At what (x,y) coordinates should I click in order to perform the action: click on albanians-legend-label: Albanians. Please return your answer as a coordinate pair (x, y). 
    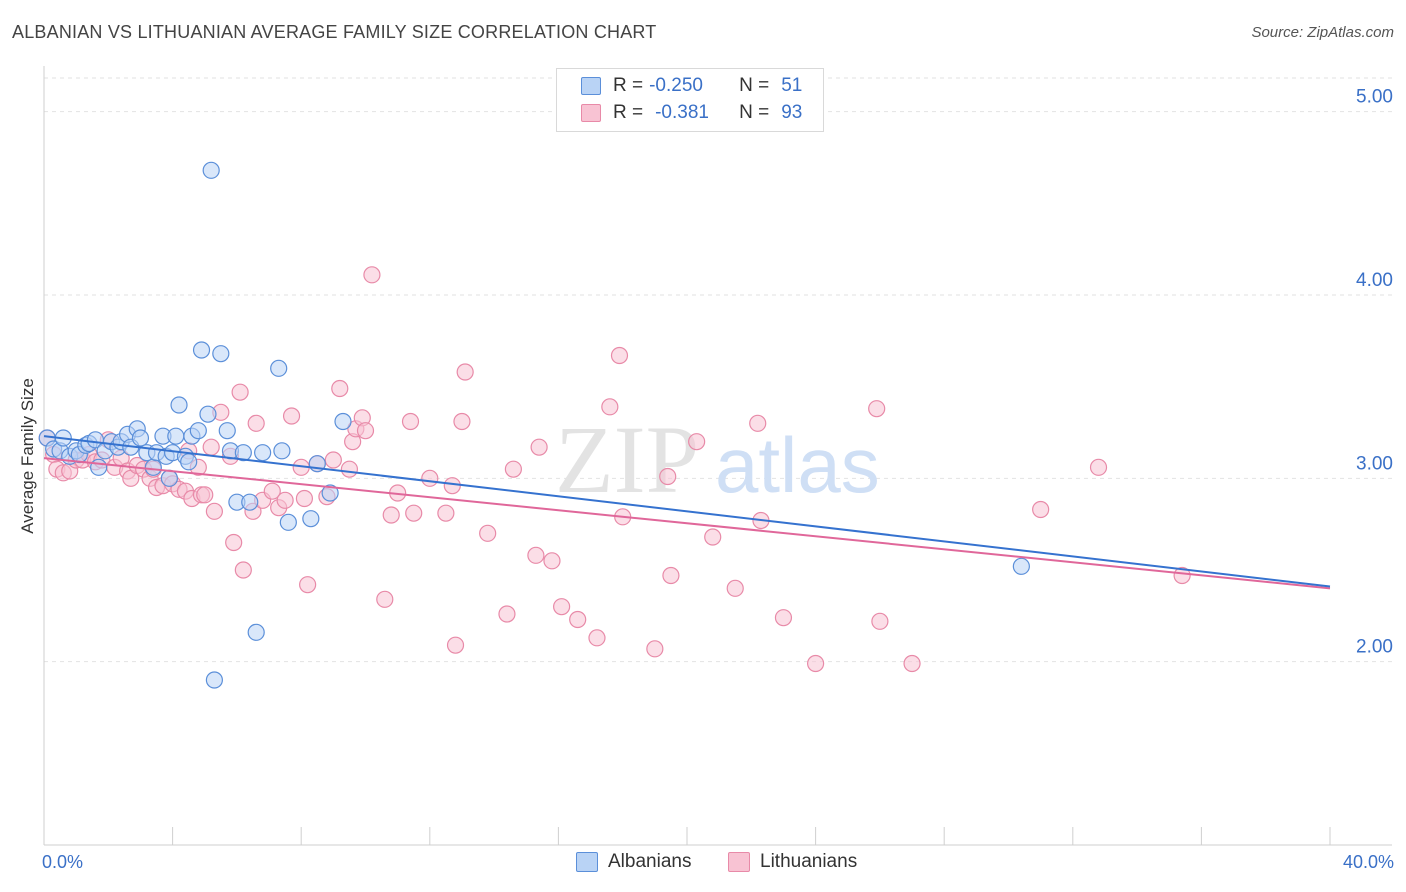
    Looking at the image, I should click on (650, 861).